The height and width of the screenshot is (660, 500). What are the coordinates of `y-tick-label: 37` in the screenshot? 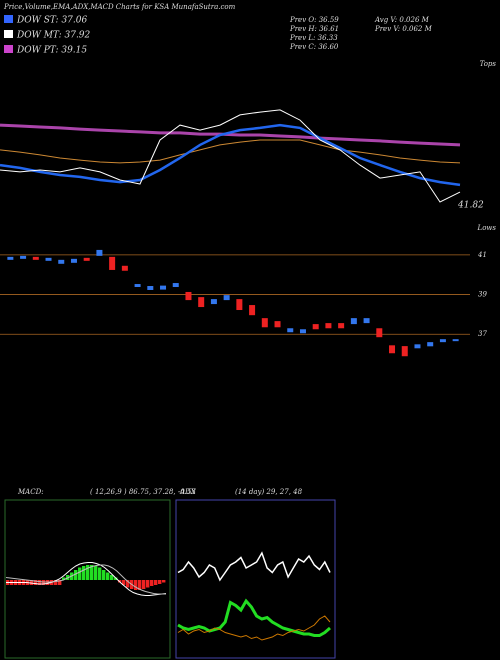 It's located at (482, 334).